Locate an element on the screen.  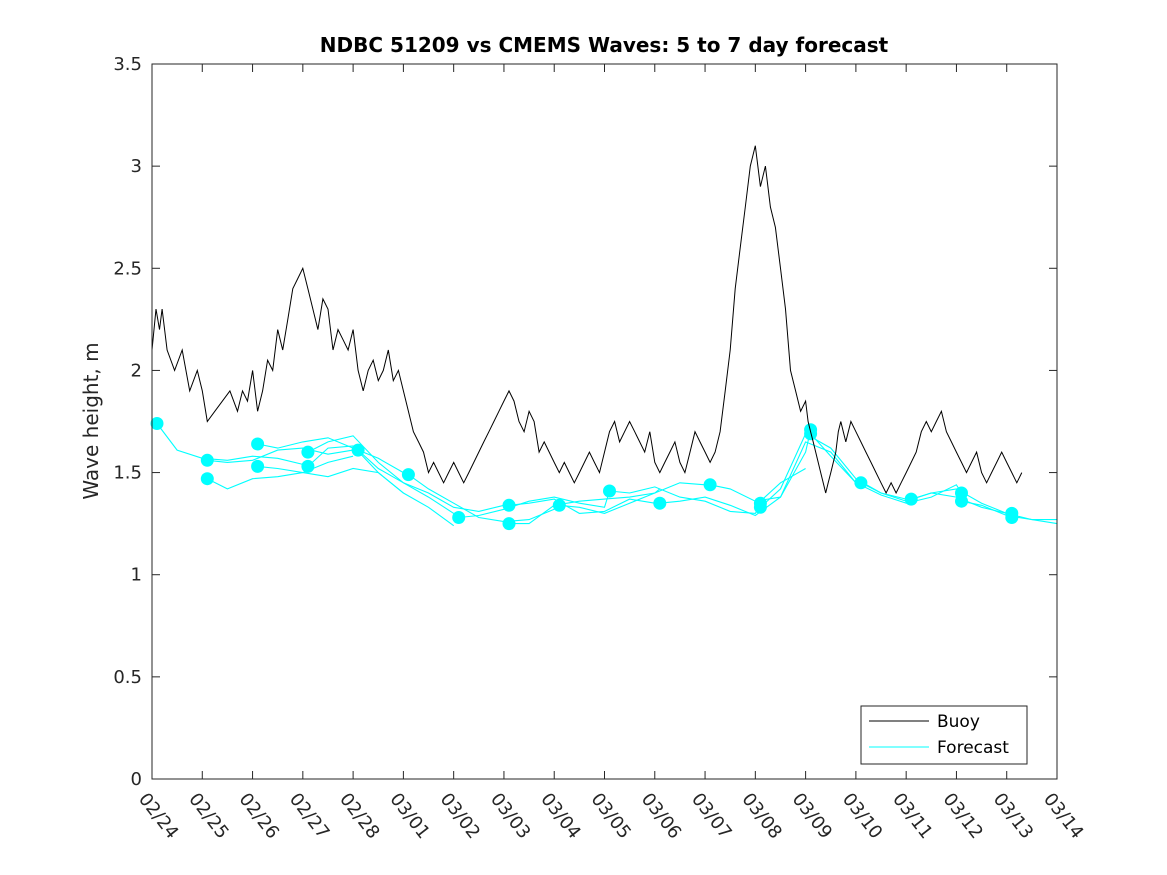
legend-label-buoy: Buoy is located at coordinates (958, 722).